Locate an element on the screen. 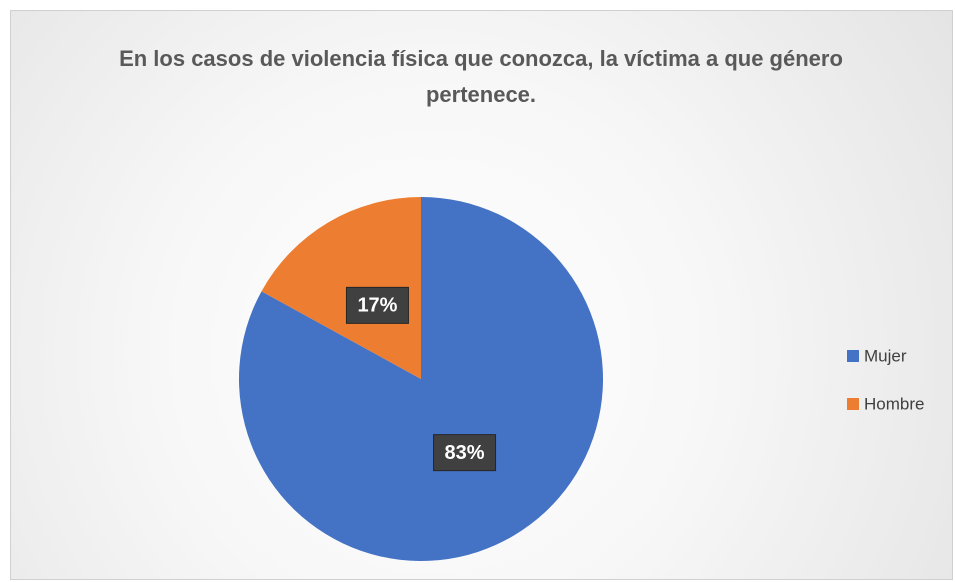  data-label: 17% is located at coordinates (377, 306).